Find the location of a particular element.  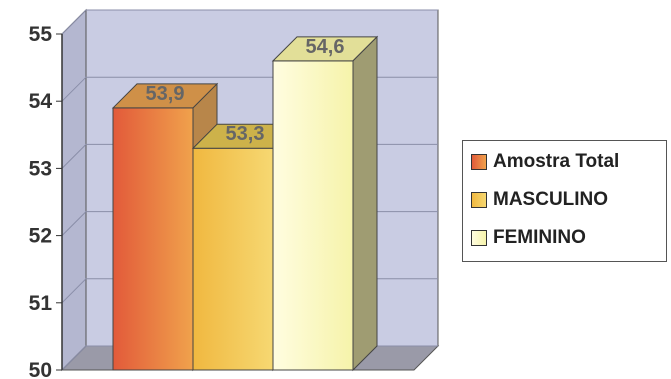

data-label: 53,9 is located at coordinates (165, 94).